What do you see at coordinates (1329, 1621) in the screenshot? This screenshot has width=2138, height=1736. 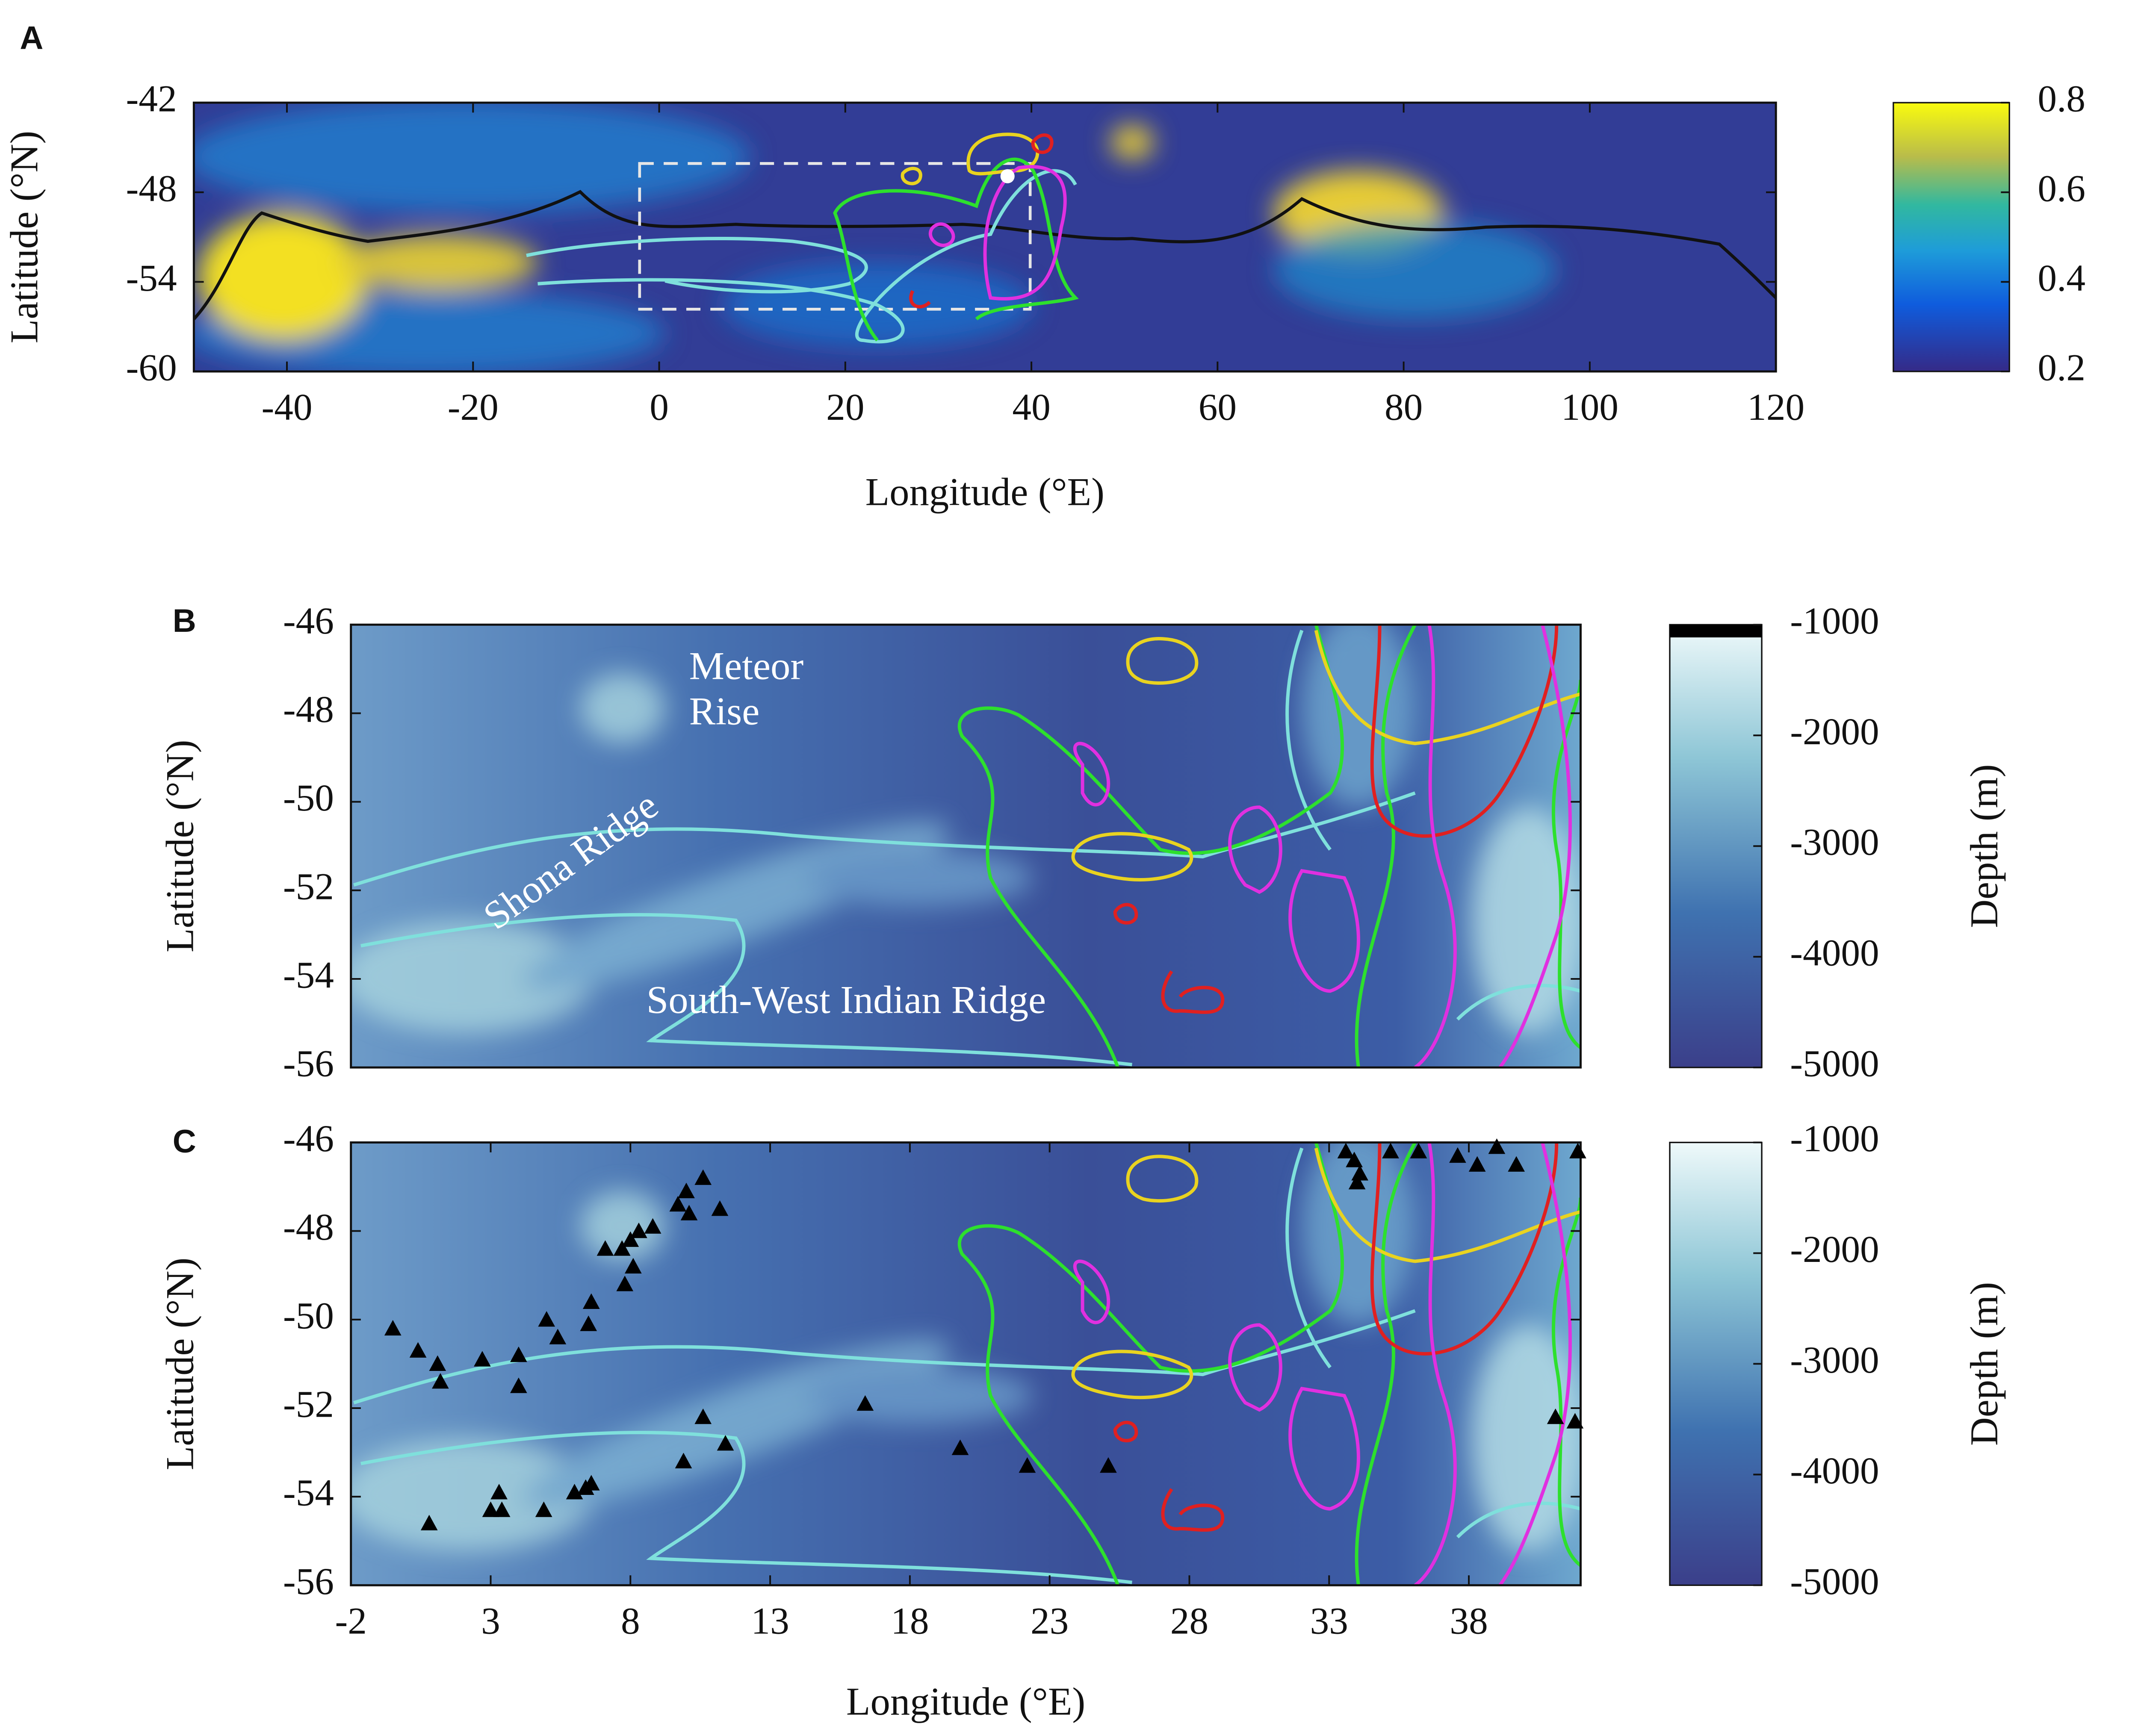 I see `x-tick-label: 33` at bounding box center [1329, 1621].